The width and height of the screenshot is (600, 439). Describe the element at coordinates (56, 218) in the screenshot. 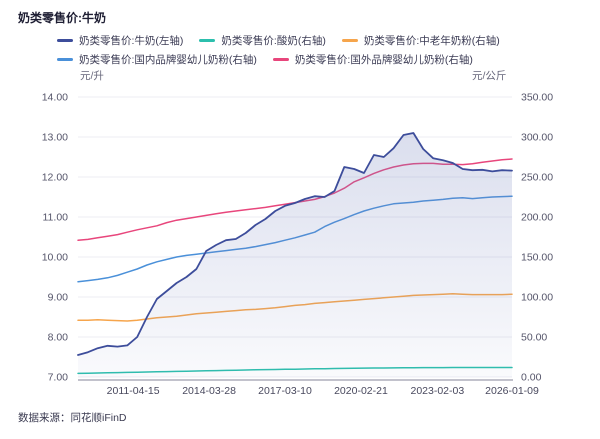

I see `y-axis-label-left: 11.00` at that location.